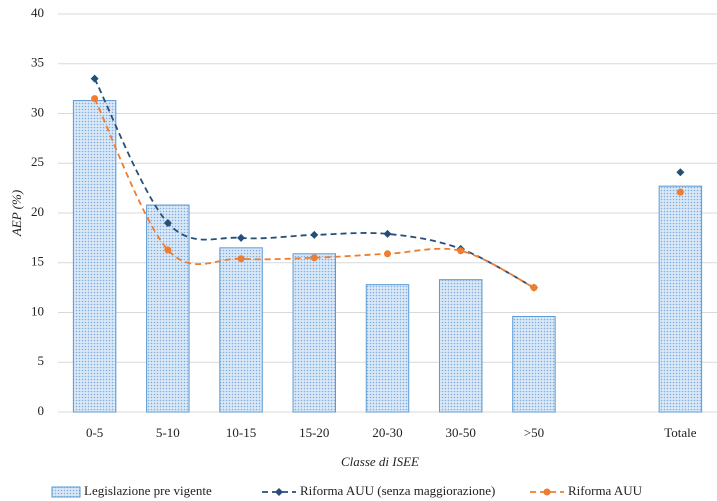 This screenshot has height=501, width=717. What do you see at coordinates (397, 490) in the screenshot?
I see `legend-label: Riforma AUU (senza maggiorazione)` at bounding box center [397, 490].